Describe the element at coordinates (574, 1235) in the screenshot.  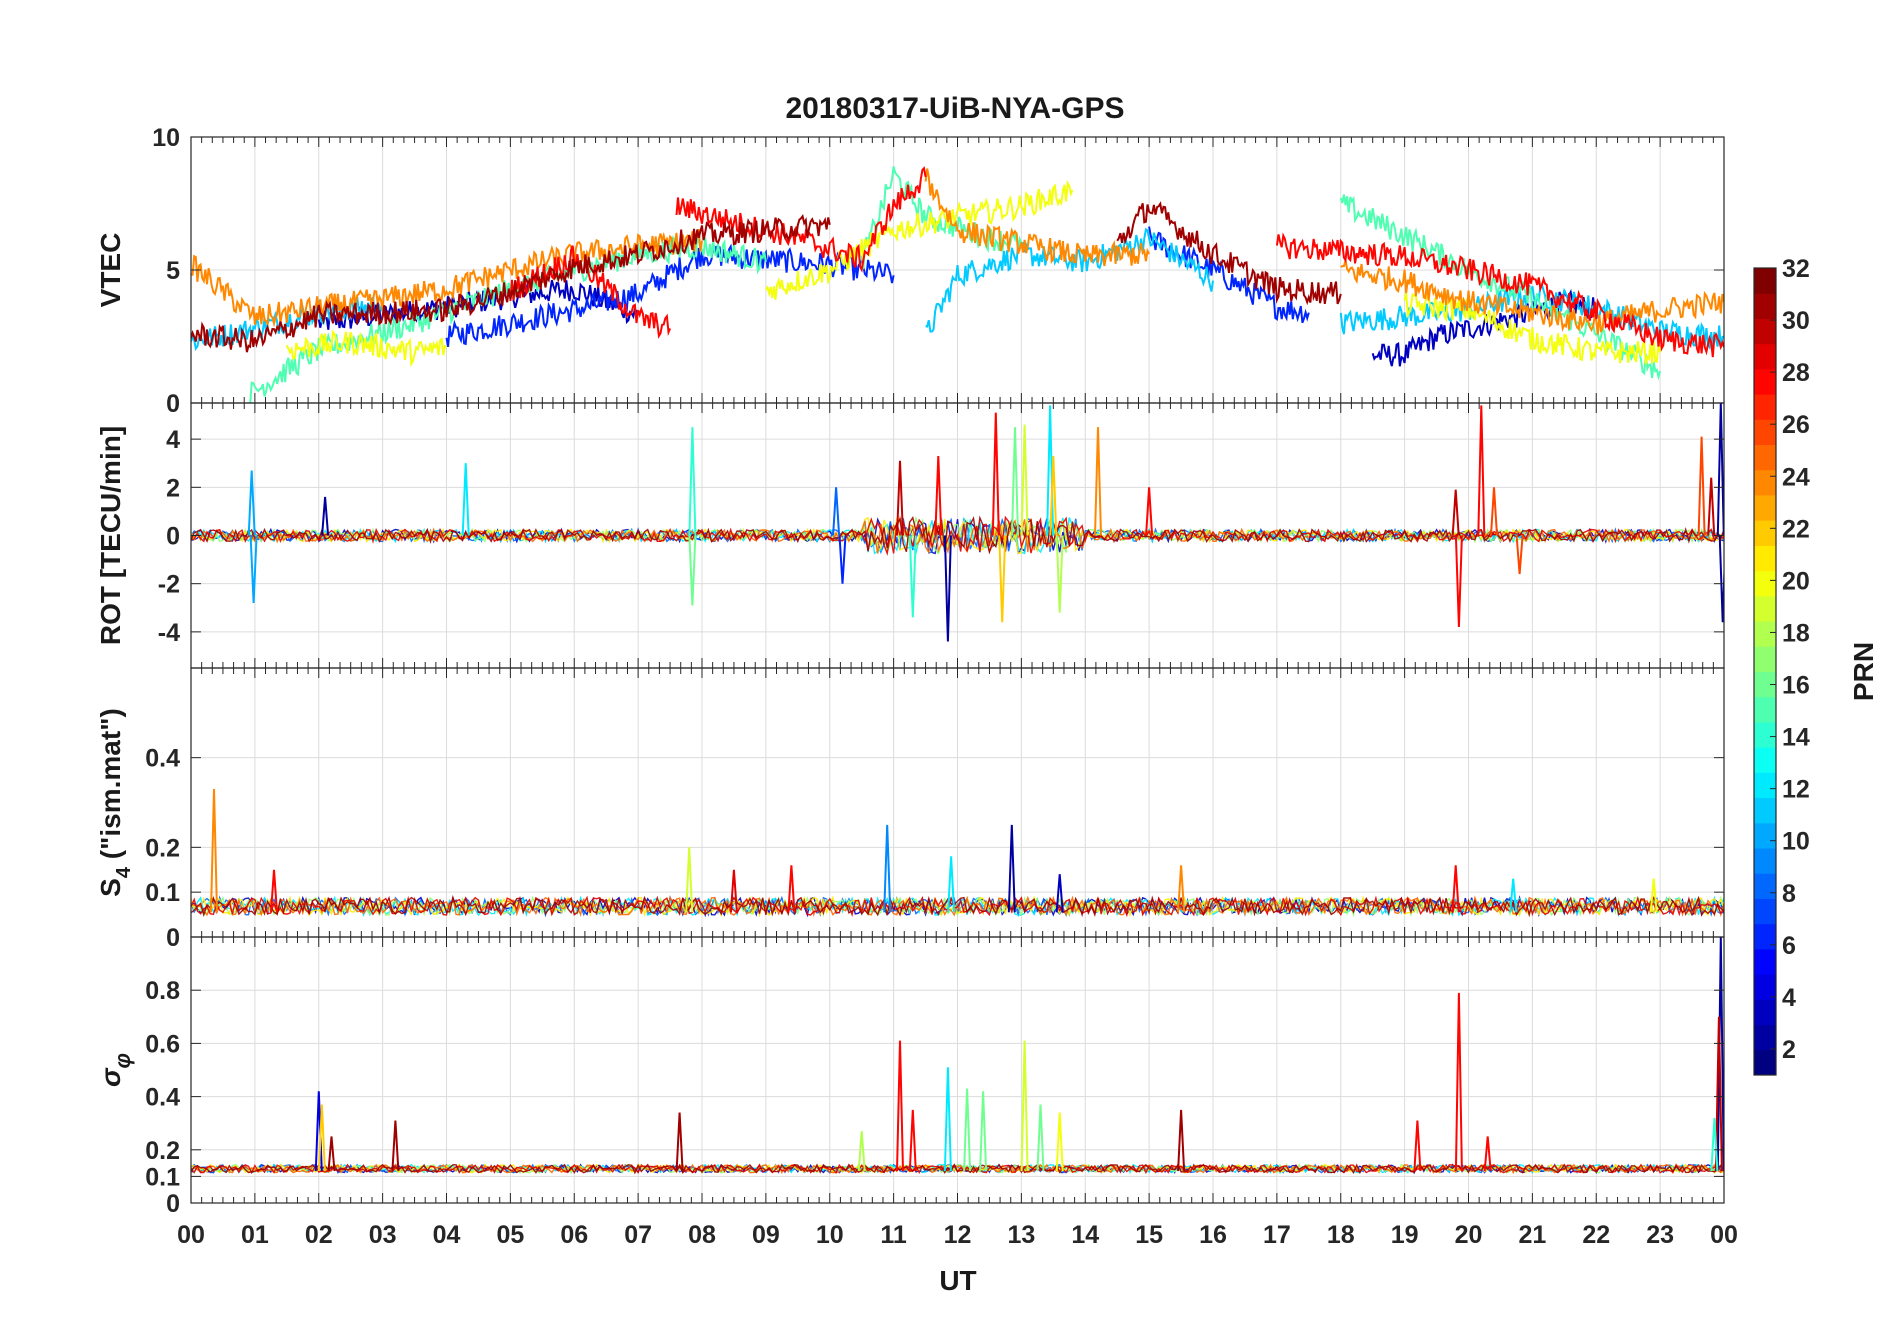
I see `x-tick-label: 06` at that location.